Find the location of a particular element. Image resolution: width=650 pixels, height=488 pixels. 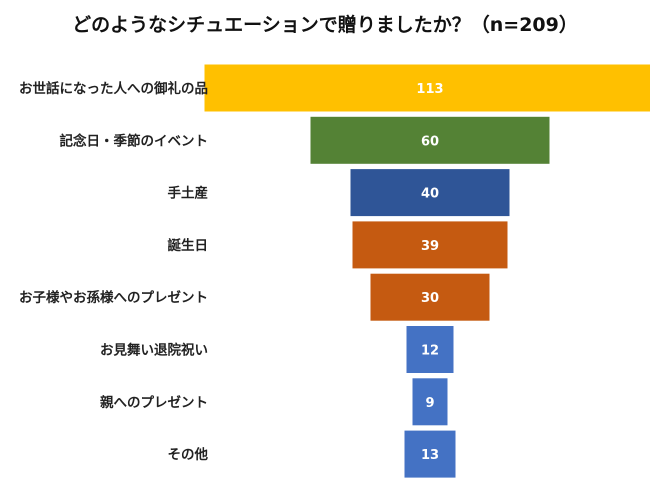

category-label: 親へのプレゼント is located at coordinates (154, 402).